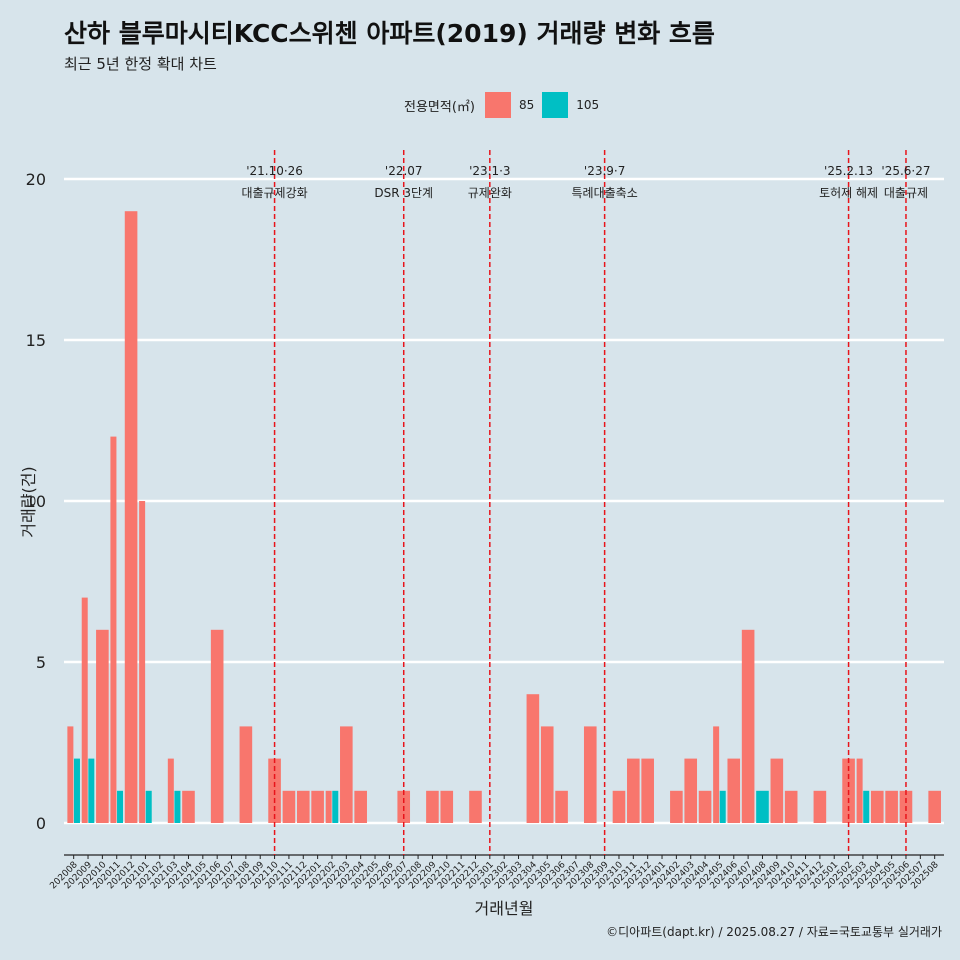  I want to click on event-text-label: 대출규제, so click(906, 193).